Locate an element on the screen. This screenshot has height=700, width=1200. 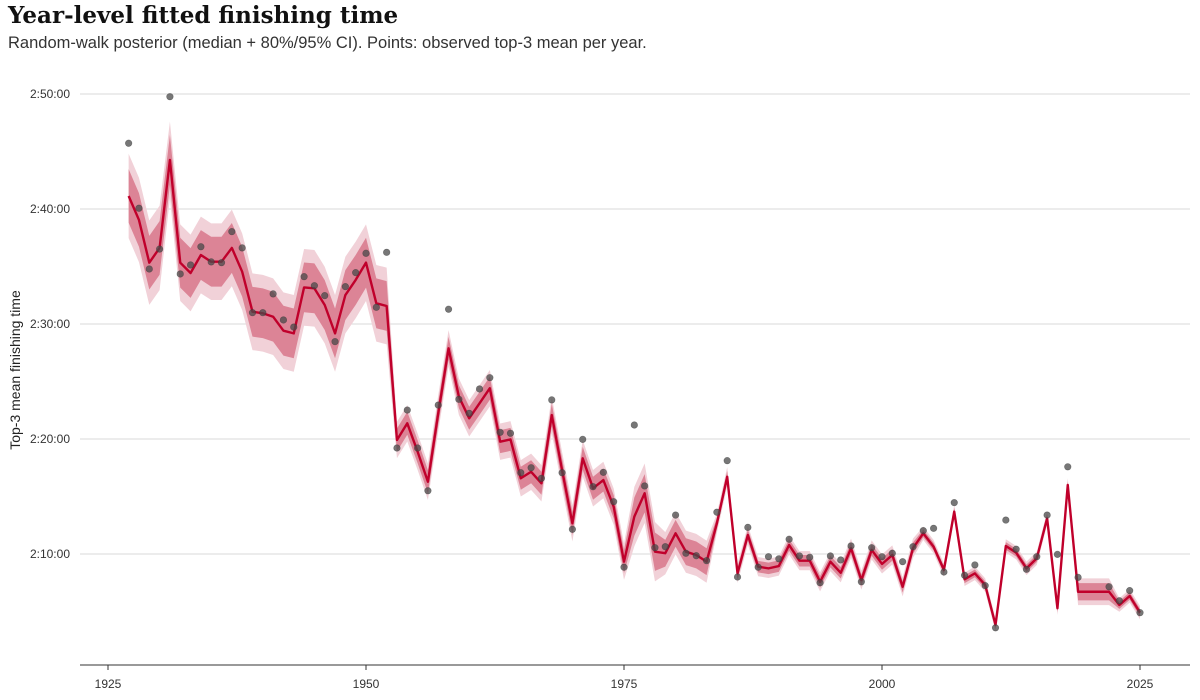
y-tick-label: 2:30:00 is located at coordinates (50, 324).